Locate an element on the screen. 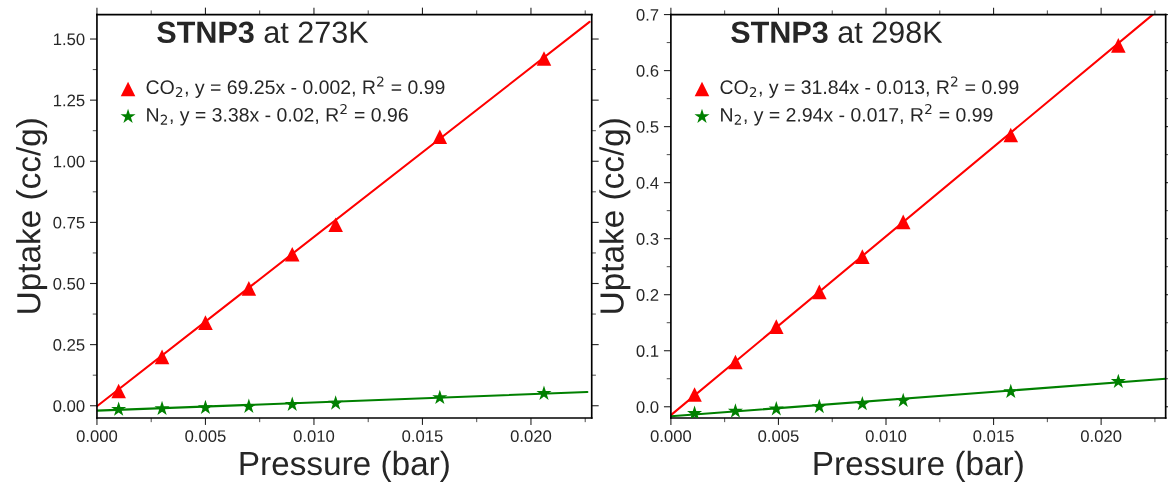 The image size is (1168, 486). y-tick-label: 0.2 is located at coordinates (647, 295).